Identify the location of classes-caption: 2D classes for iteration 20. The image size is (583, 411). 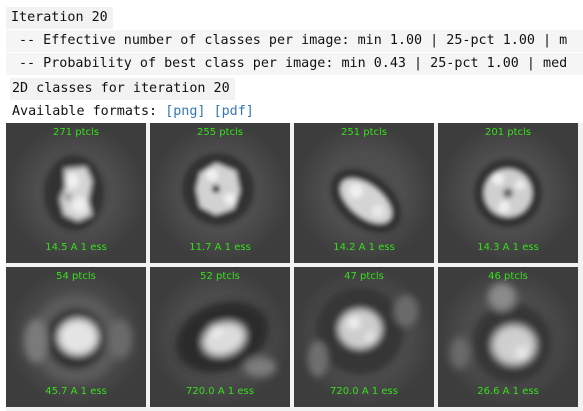
(122, 89).